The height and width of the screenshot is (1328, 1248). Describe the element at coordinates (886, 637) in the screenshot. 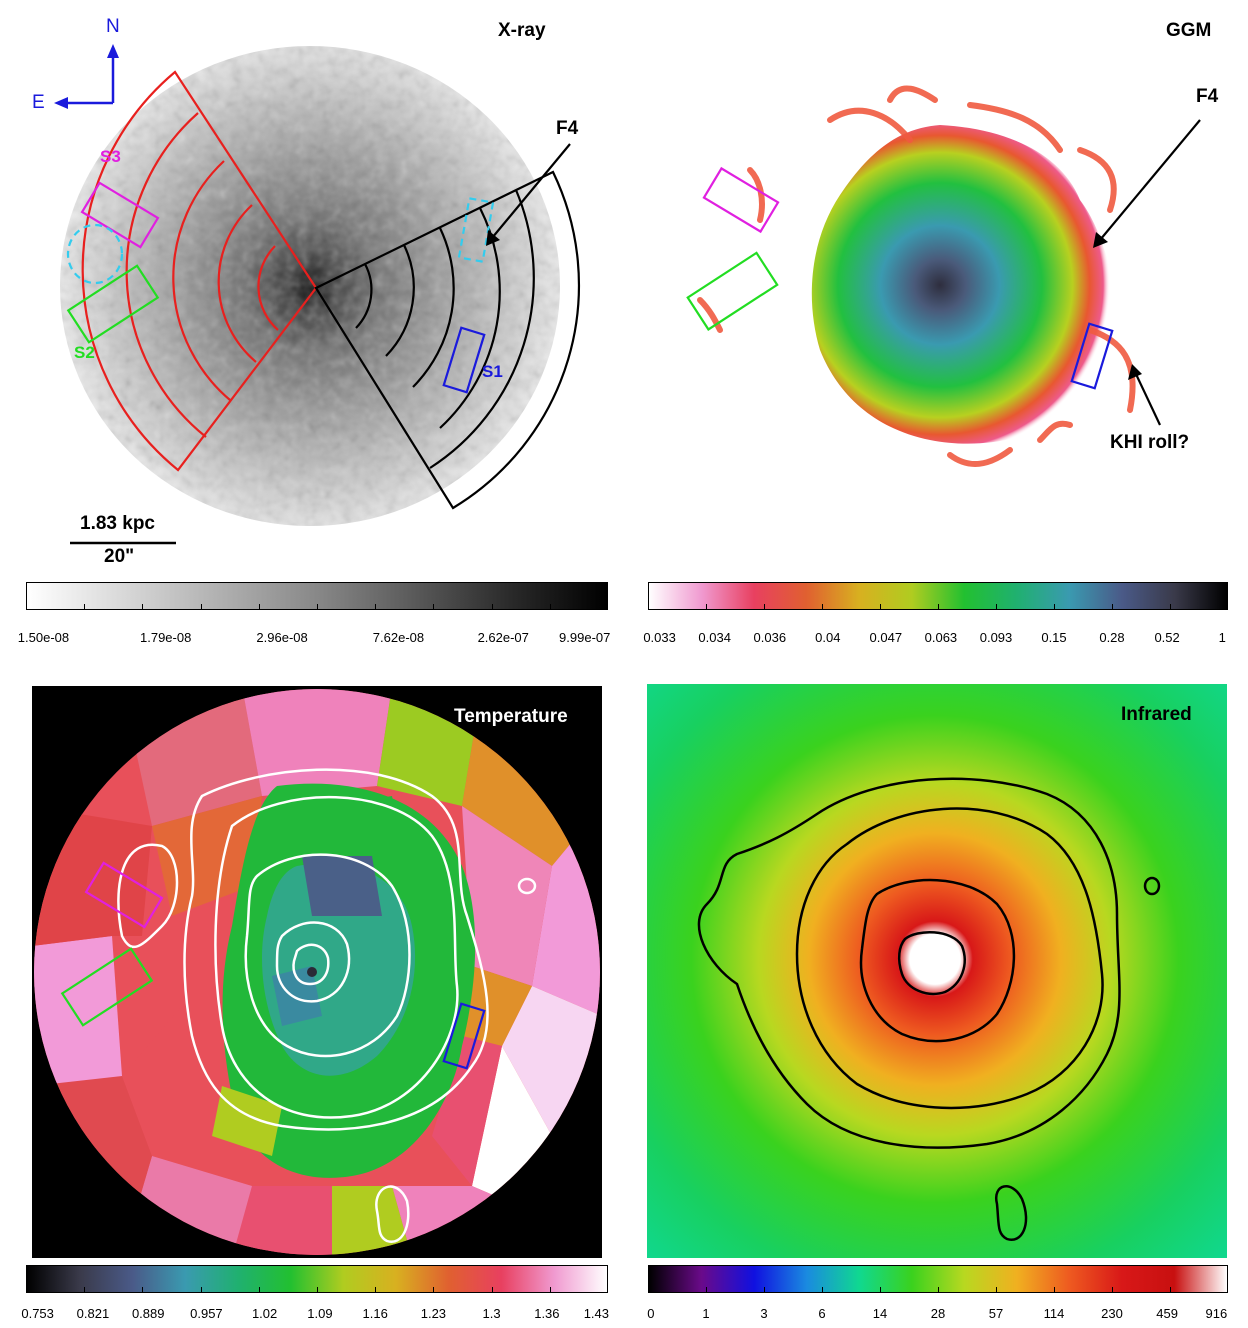

I see `ggm-tick: 0.047` at that location.